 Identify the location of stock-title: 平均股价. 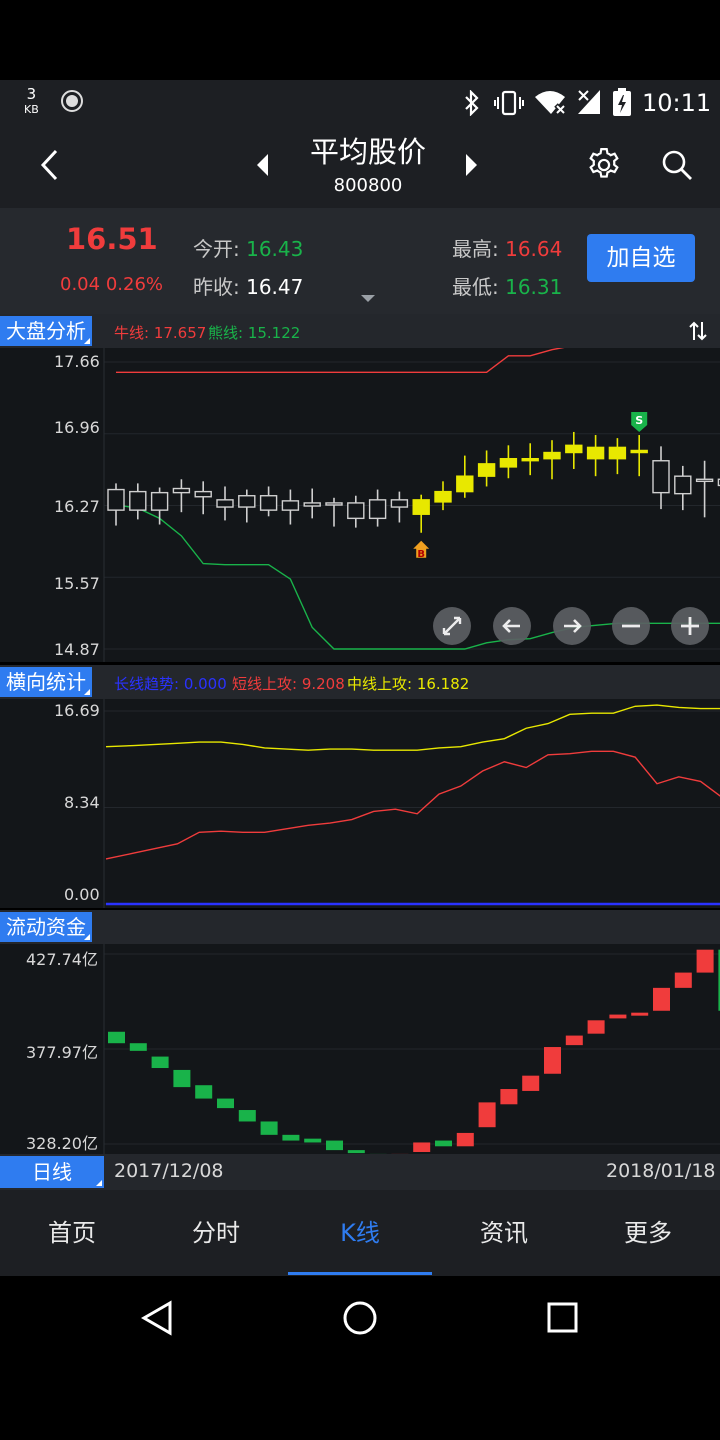
(367, 152).